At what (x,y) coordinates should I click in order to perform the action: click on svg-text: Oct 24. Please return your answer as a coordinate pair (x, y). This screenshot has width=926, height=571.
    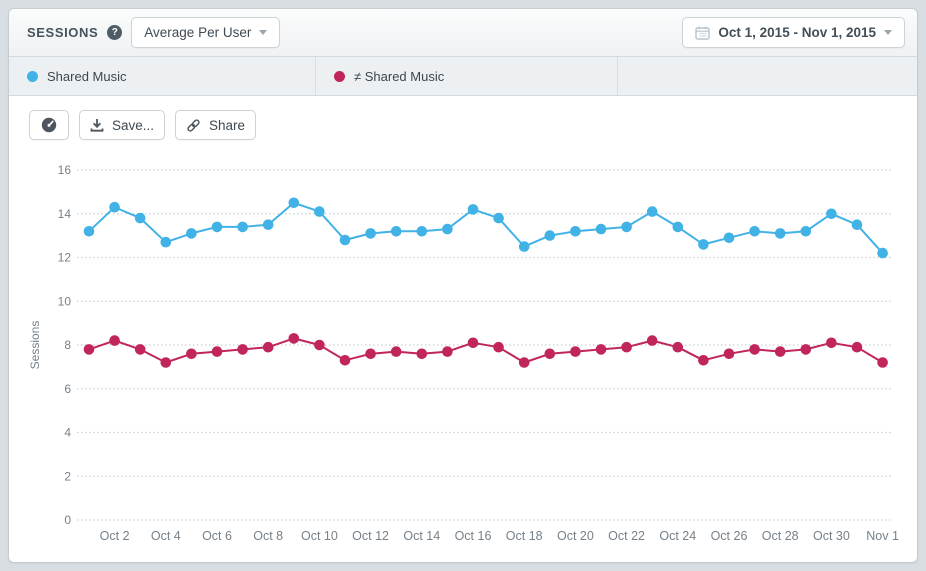
    Looking at the image, I should click on (677, 536).